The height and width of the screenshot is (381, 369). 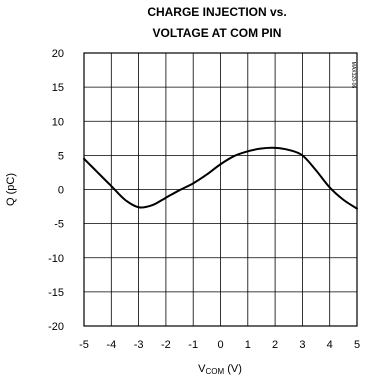 I want to click on x-tick-label: -1, so click(x=193, y=345).